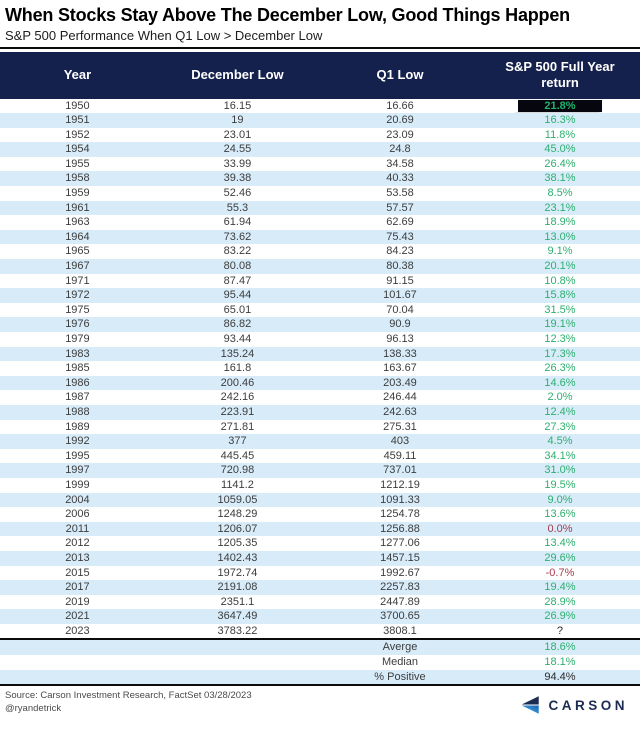 Image resolution: width=640 pixels, height=729 pixels. What do you see at coordinates (400, 295) in the screenshot?
I see `cell-q1-low: 101.67` at bounding box center [400, 295].